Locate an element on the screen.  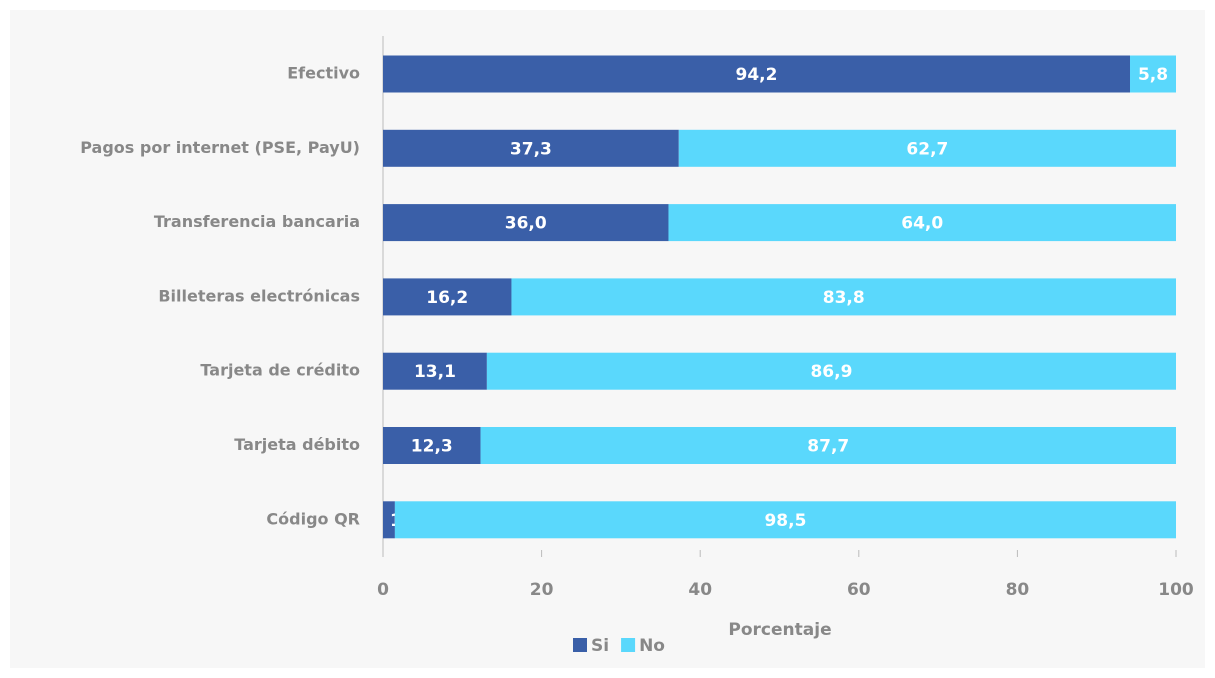
category-label: Pagos por internet (PSE, PayU) is located at coordinates (220, 147).